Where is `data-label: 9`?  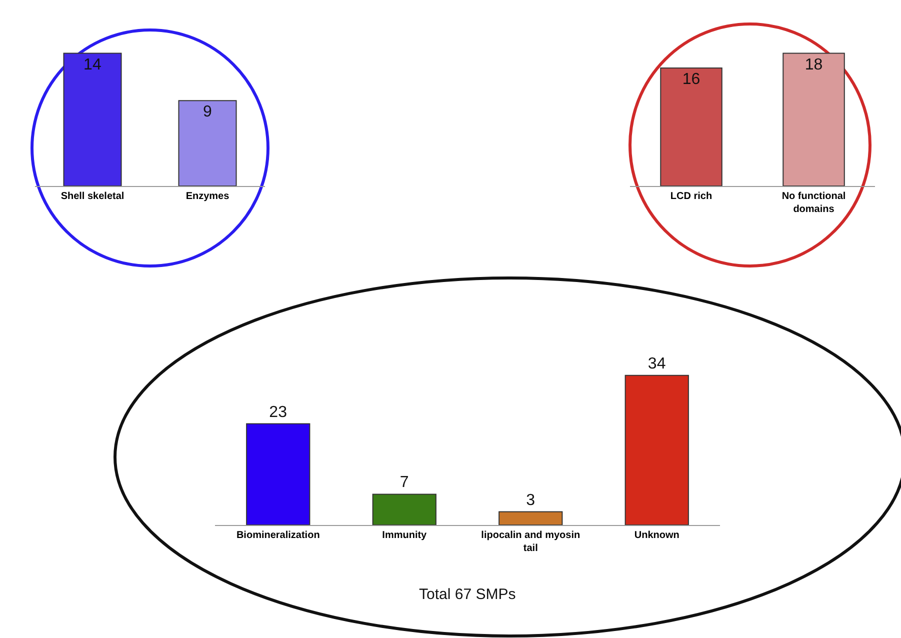 data-label: 9 is located at coordinates (207, 112).